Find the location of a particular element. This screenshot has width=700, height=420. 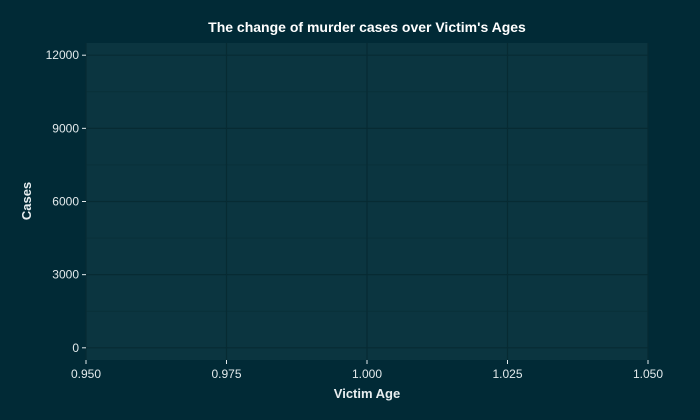

x-tick-label: 1.000 is located at coordinates (367, 374).